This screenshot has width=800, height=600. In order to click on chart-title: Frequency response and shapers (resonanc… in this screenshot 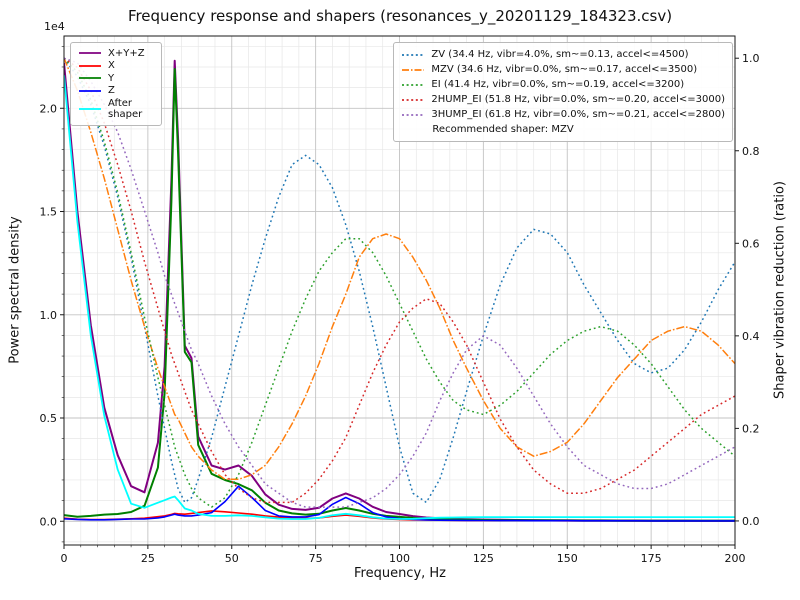, I will do `click(400, 16)`.